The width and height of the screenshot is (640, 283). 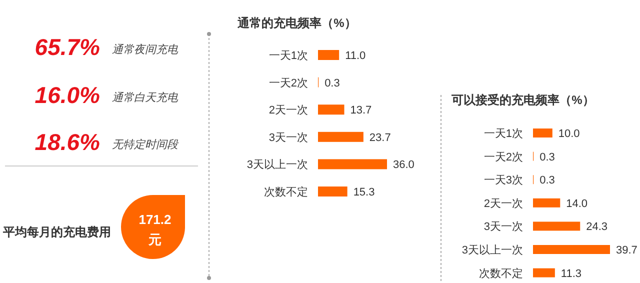 I want to click on data-label: 39.7, so click(x=627, y=250).